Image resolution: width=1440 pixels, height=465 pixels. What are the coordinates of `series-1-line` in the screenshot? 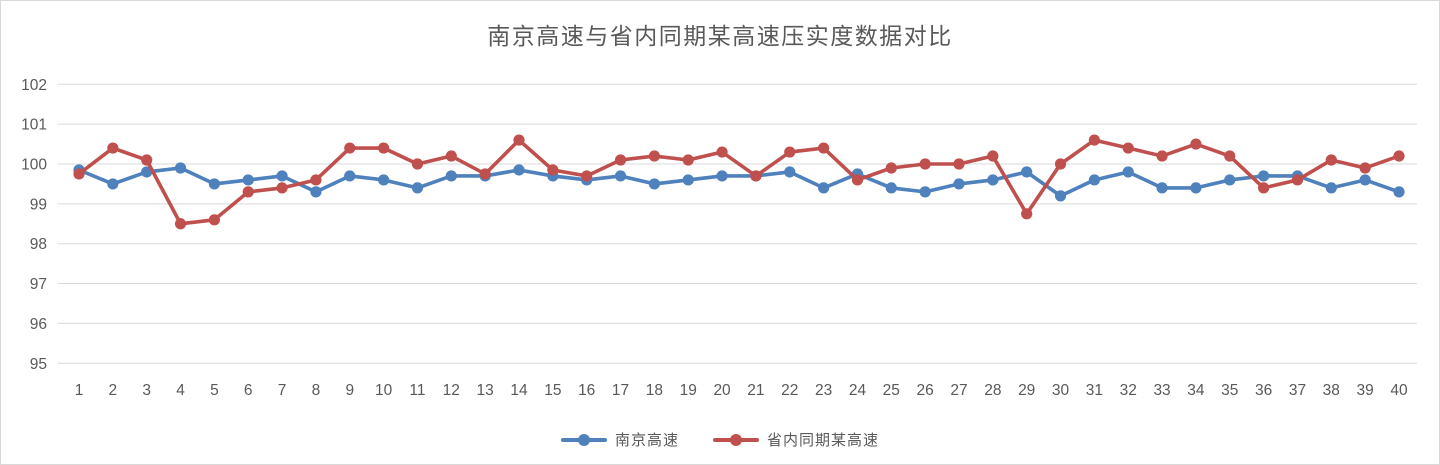 It's located at (739, 182).